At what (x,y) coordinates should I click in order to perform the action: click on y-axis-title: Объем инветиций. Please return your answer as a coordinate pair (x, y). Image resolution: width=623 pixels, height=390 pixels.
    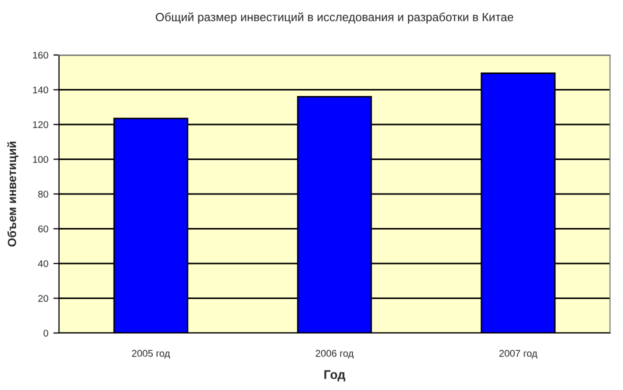
    Looking at the image, I should click on (12, 194).